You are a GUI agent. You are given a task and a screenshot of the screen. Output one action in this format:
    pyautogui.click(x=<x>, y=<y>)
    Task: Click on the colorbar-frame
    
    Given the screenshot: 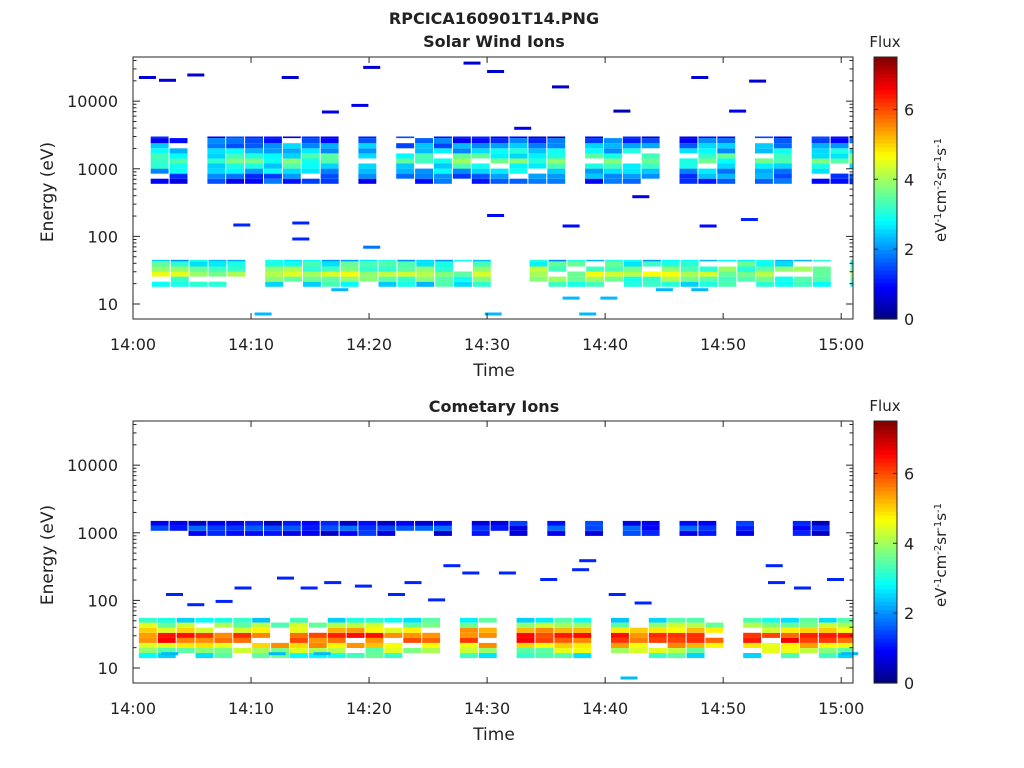 What is the action you would take?
    pyautogui.click(x=885, y=552)
    